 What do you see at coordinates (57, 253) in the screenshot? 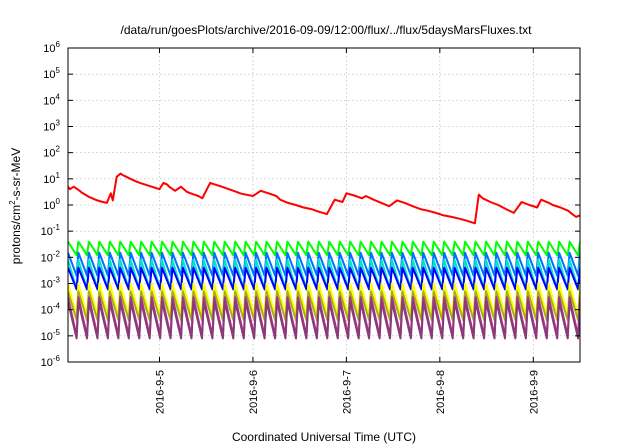
I see `y-tick-exponent: -2` at bounding box center [57, 253].